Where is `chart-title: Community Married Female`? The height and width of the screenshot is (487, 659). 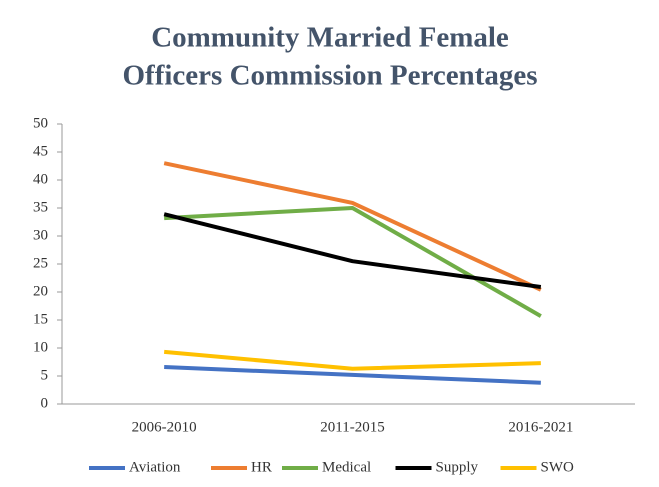 chart-title: Community Married Female is located at coordinates (330, 38).